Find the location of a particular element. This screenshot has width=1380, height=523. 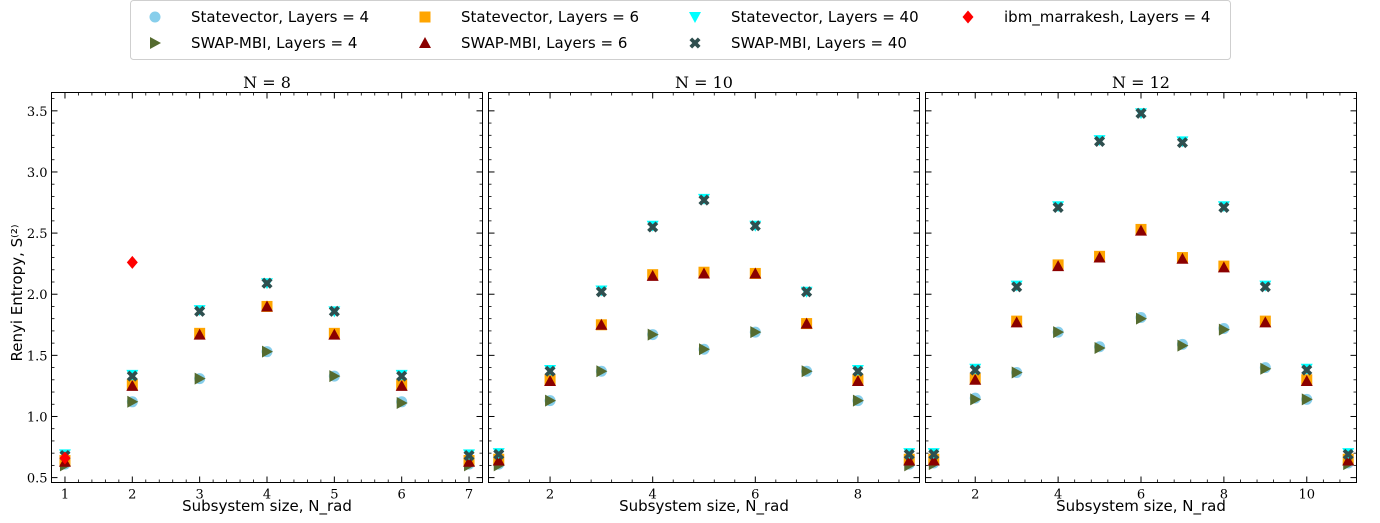

x-tick-label: 8 is located at coordinates (858, 495).